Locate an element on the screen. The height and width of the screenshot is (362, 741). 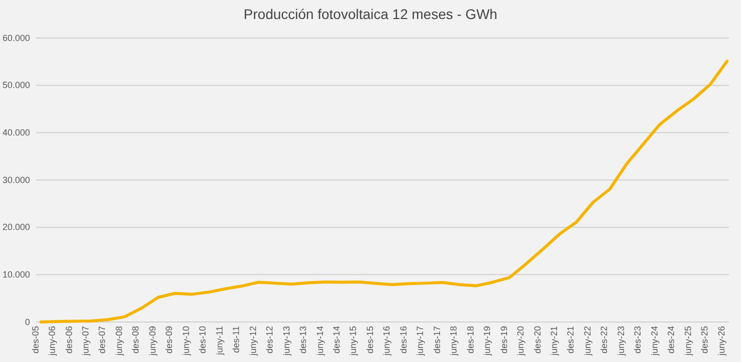
x-tick-label: des-24 is located at coordinates (671, 340).